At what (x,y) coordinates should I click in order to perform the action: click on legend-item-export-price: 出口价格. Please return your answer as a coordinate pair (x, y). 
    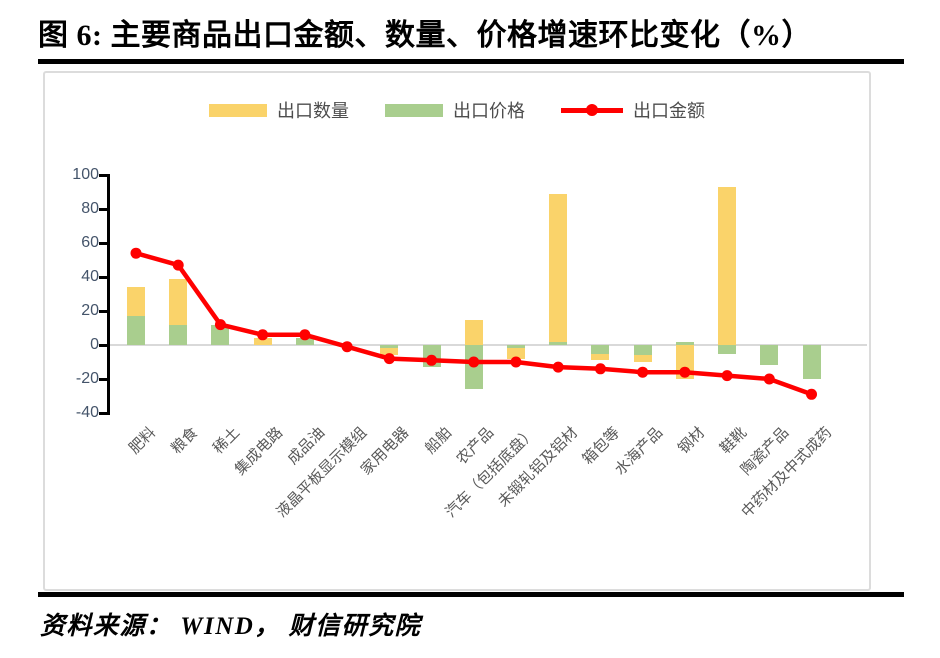
    Looking at the image, I should click on (455, 110).